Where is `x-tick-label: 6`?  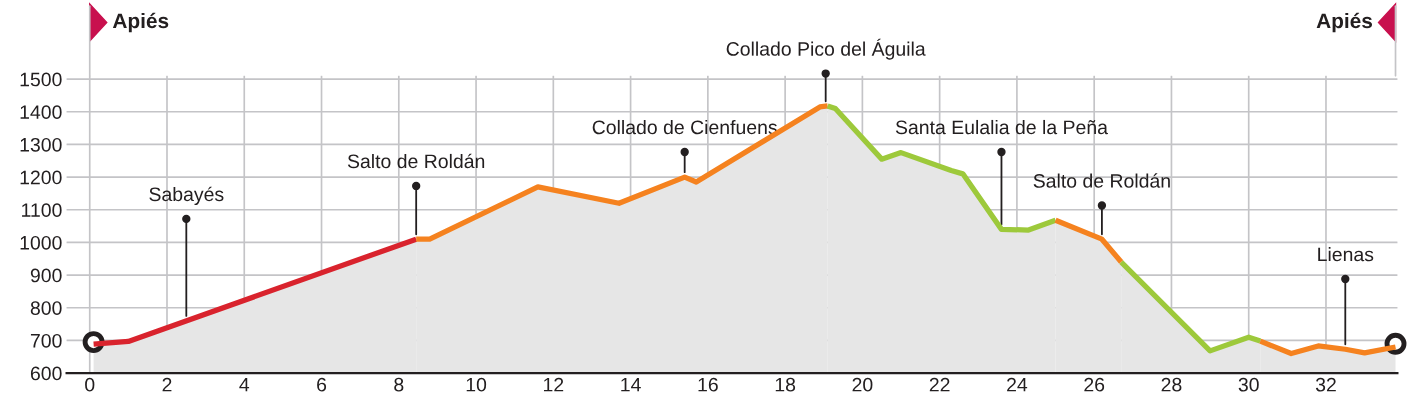 x-tick-label: 6 is located at coordinates (322, 384).